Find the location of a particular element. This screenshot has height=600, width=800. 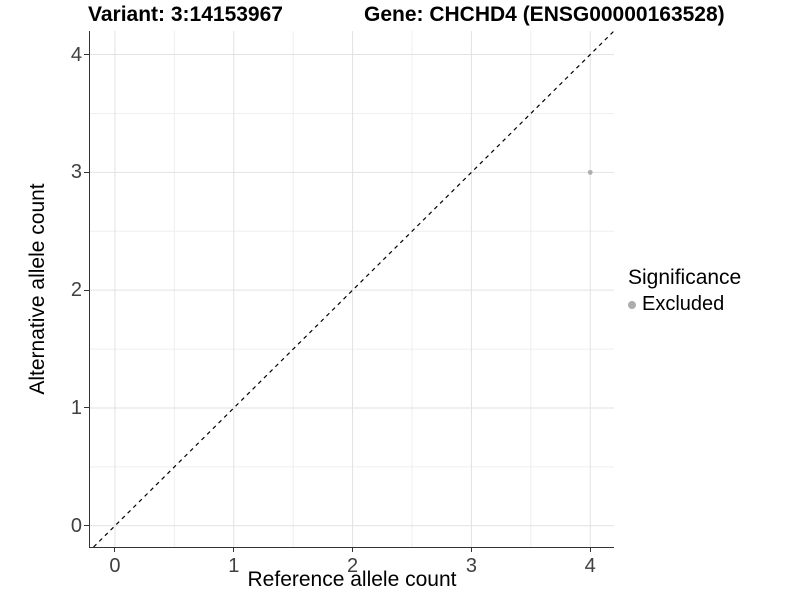

x-tick-label: 2 is located at coordinates (353, 566).